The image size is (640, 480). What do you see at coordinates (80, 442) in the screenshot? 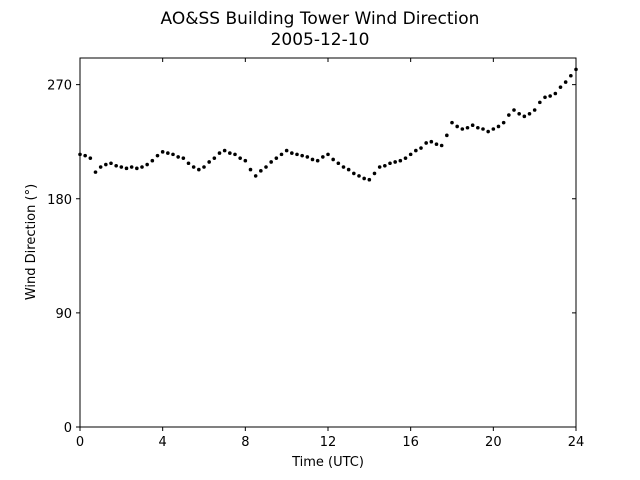
I see `x-tick-label: 0` at bounding box center [80, 442].